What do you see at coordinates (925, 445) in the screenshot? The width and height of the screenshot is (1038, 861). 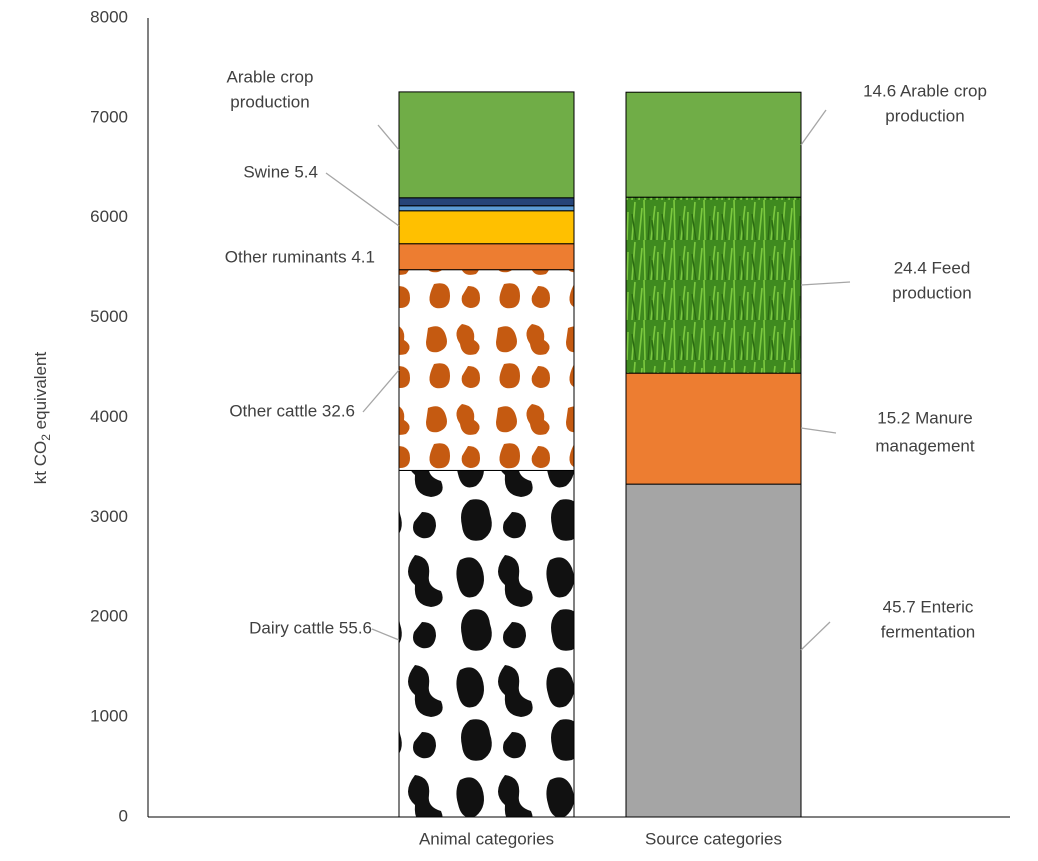 I see `segment-label: management` at bounding box center [925, 445].